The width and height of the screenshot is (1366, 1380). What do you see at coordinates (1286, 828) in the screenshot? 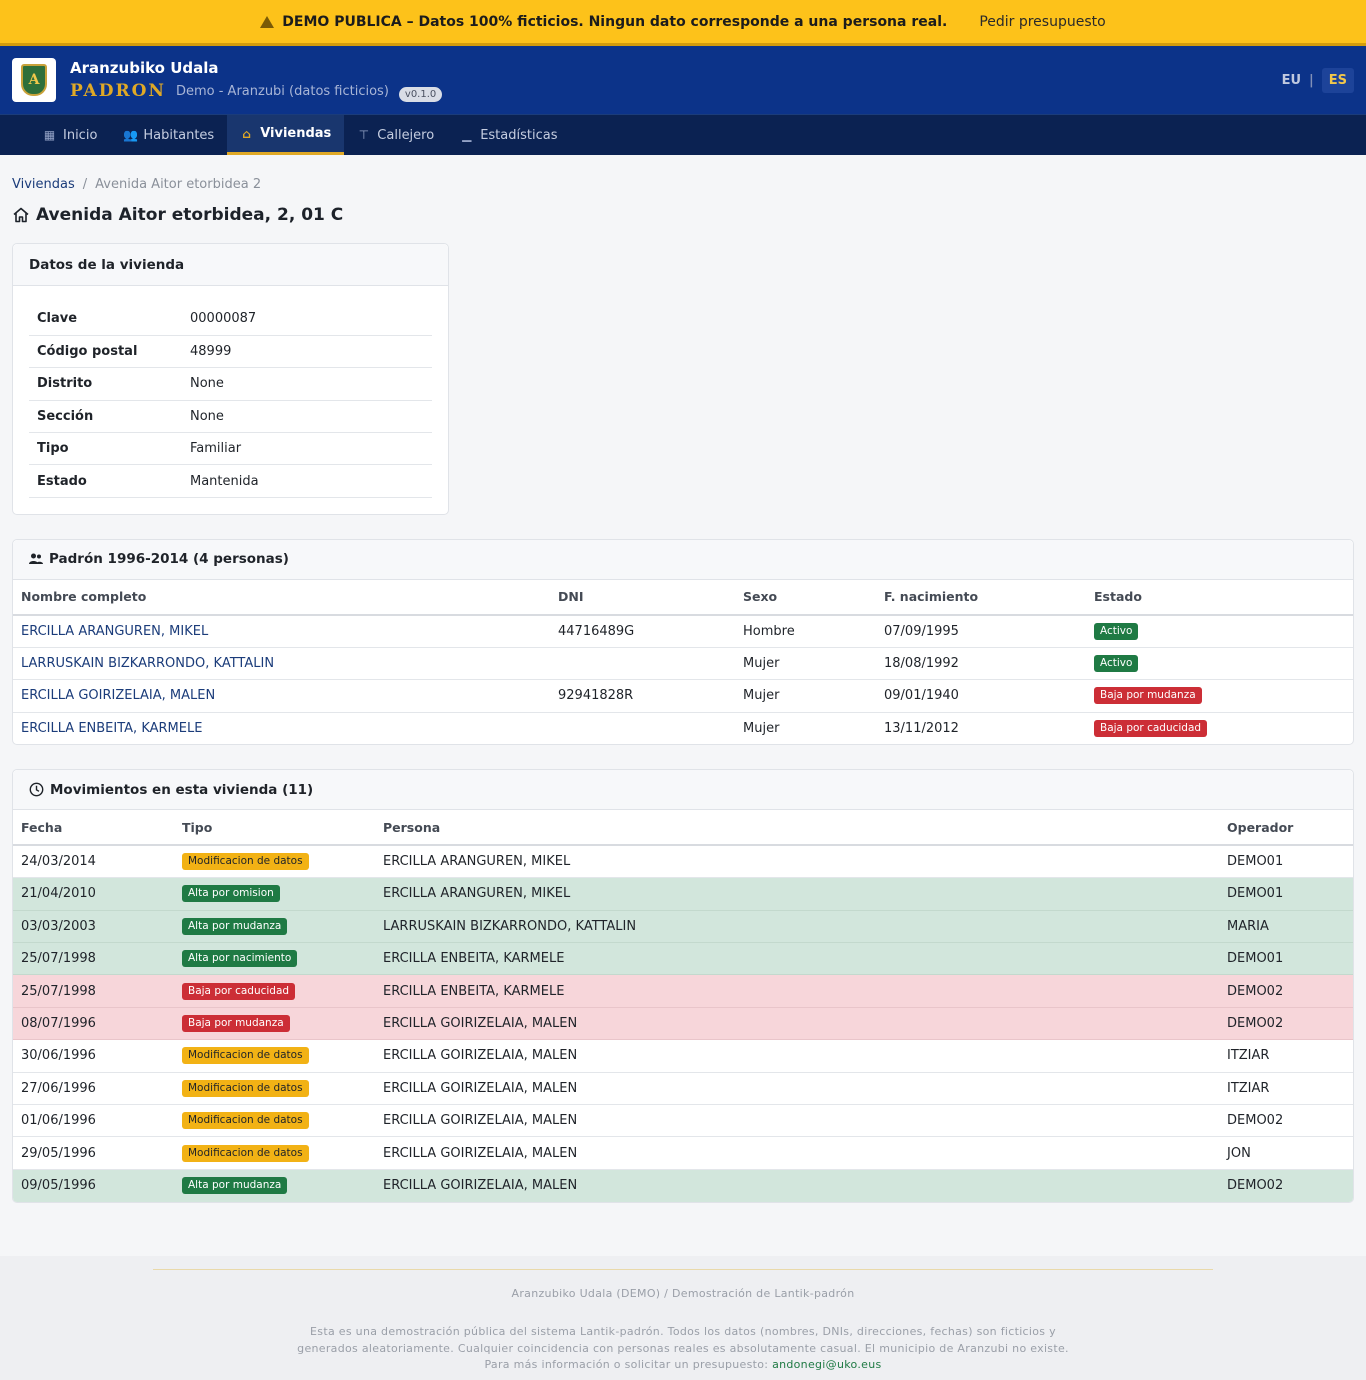
I see `movements-column-header: Operador` at bounding box center [1286, 828].